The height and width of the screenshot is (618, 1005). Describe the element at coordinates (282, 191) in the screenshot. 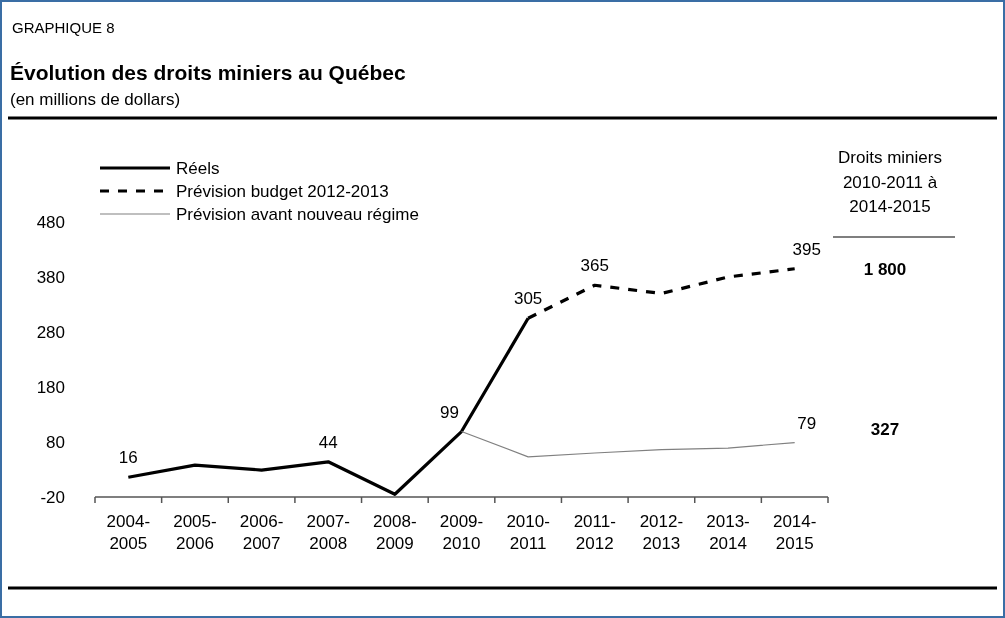

I see `legend-label: Prévision budget 2012-2013` at that location.